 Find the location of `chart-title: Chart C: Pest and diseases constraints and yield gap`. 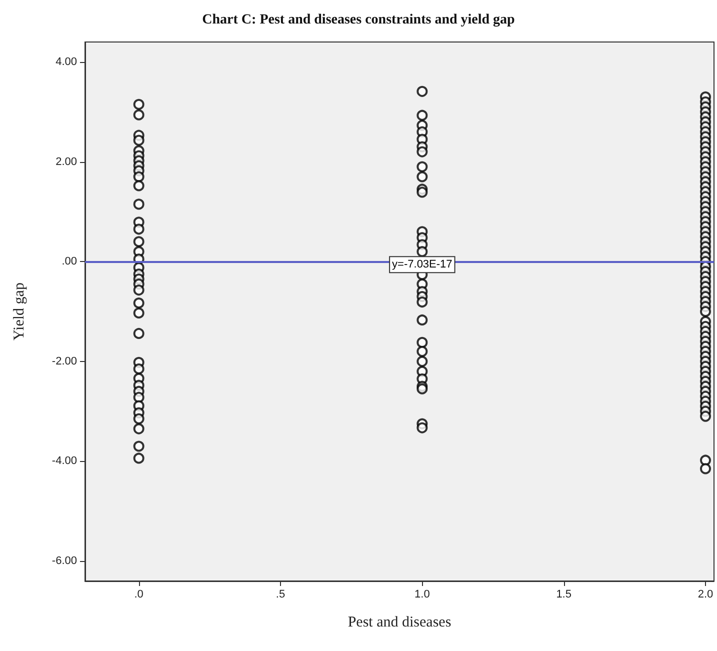

chart-title: Chart C: Pest and diseases constraints and yield gap is located at coordinates (359, 20).